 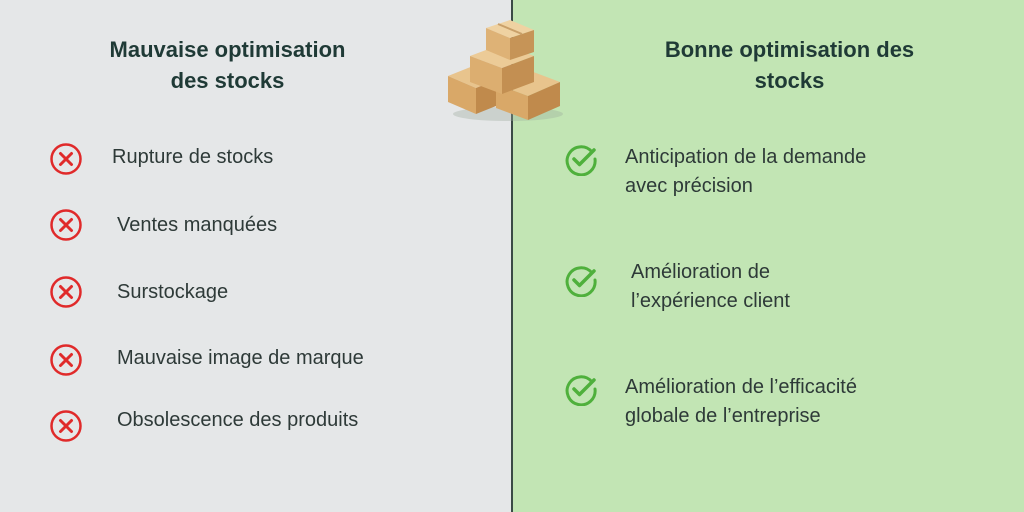 I want to click on good-optimization-title: Bonne optimisation des stocks, so click(x=789, y=65).